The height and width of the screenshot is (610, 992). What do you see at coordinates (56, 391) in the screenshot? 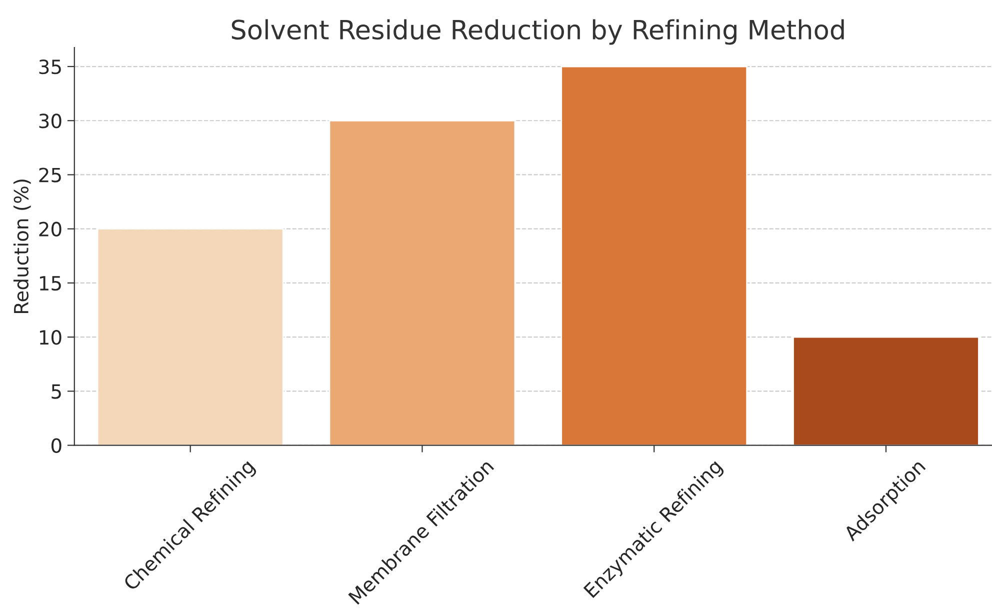
I see `y-tick-label: 5` at bounding box center [56, 391].